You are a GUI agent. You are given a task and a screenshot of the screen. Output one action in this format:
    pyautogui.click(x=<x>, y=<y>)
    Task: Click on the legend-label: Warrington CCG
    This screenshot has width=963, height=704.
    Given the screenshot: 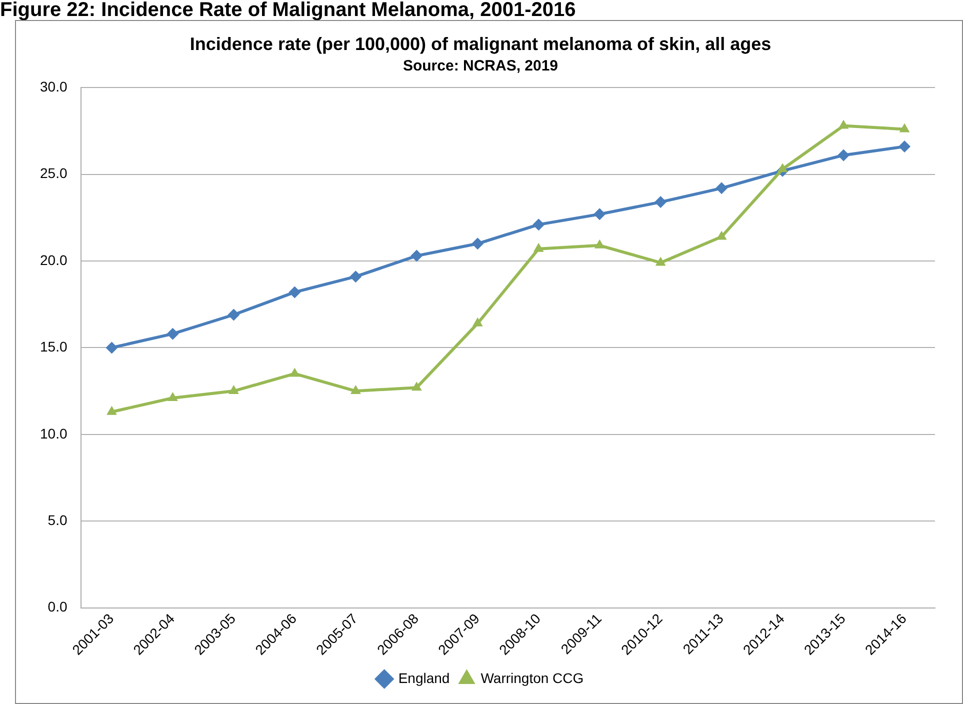 What is the action you would take?
    pyautogui.click(x=532, y=678)
    